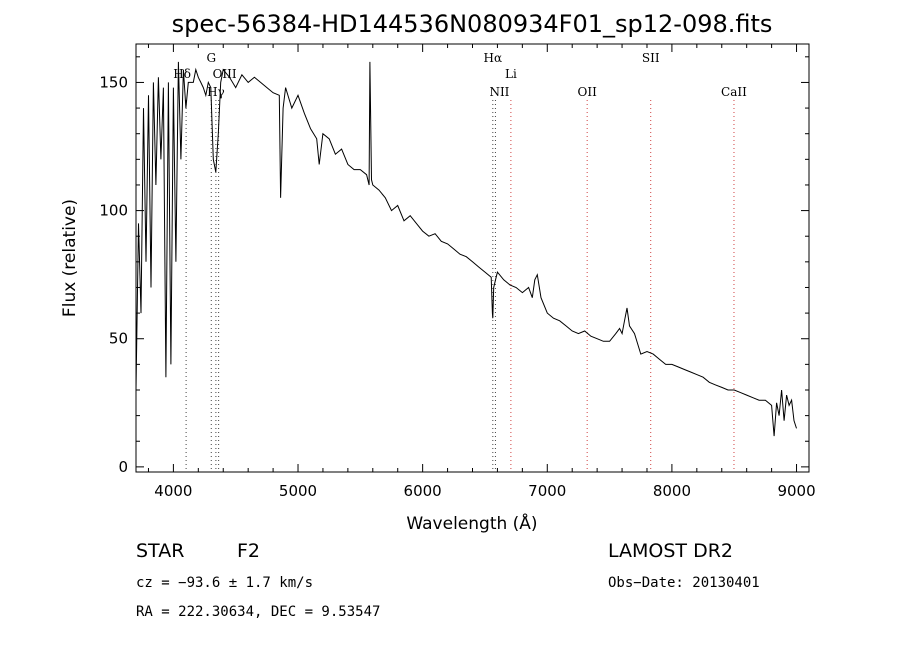 The width and height of the screenshot is (900, 650). What do you see at coordinates (211, 58) in the screenshot?
I see `line-label-g: G` at bounding box center [211, 58].